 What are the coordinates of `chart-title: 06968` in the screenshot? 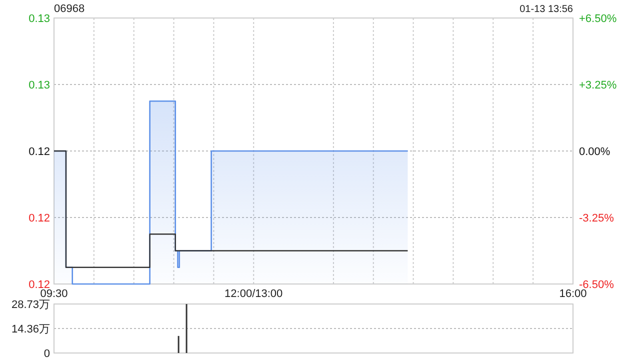 It's located at (69, 9).